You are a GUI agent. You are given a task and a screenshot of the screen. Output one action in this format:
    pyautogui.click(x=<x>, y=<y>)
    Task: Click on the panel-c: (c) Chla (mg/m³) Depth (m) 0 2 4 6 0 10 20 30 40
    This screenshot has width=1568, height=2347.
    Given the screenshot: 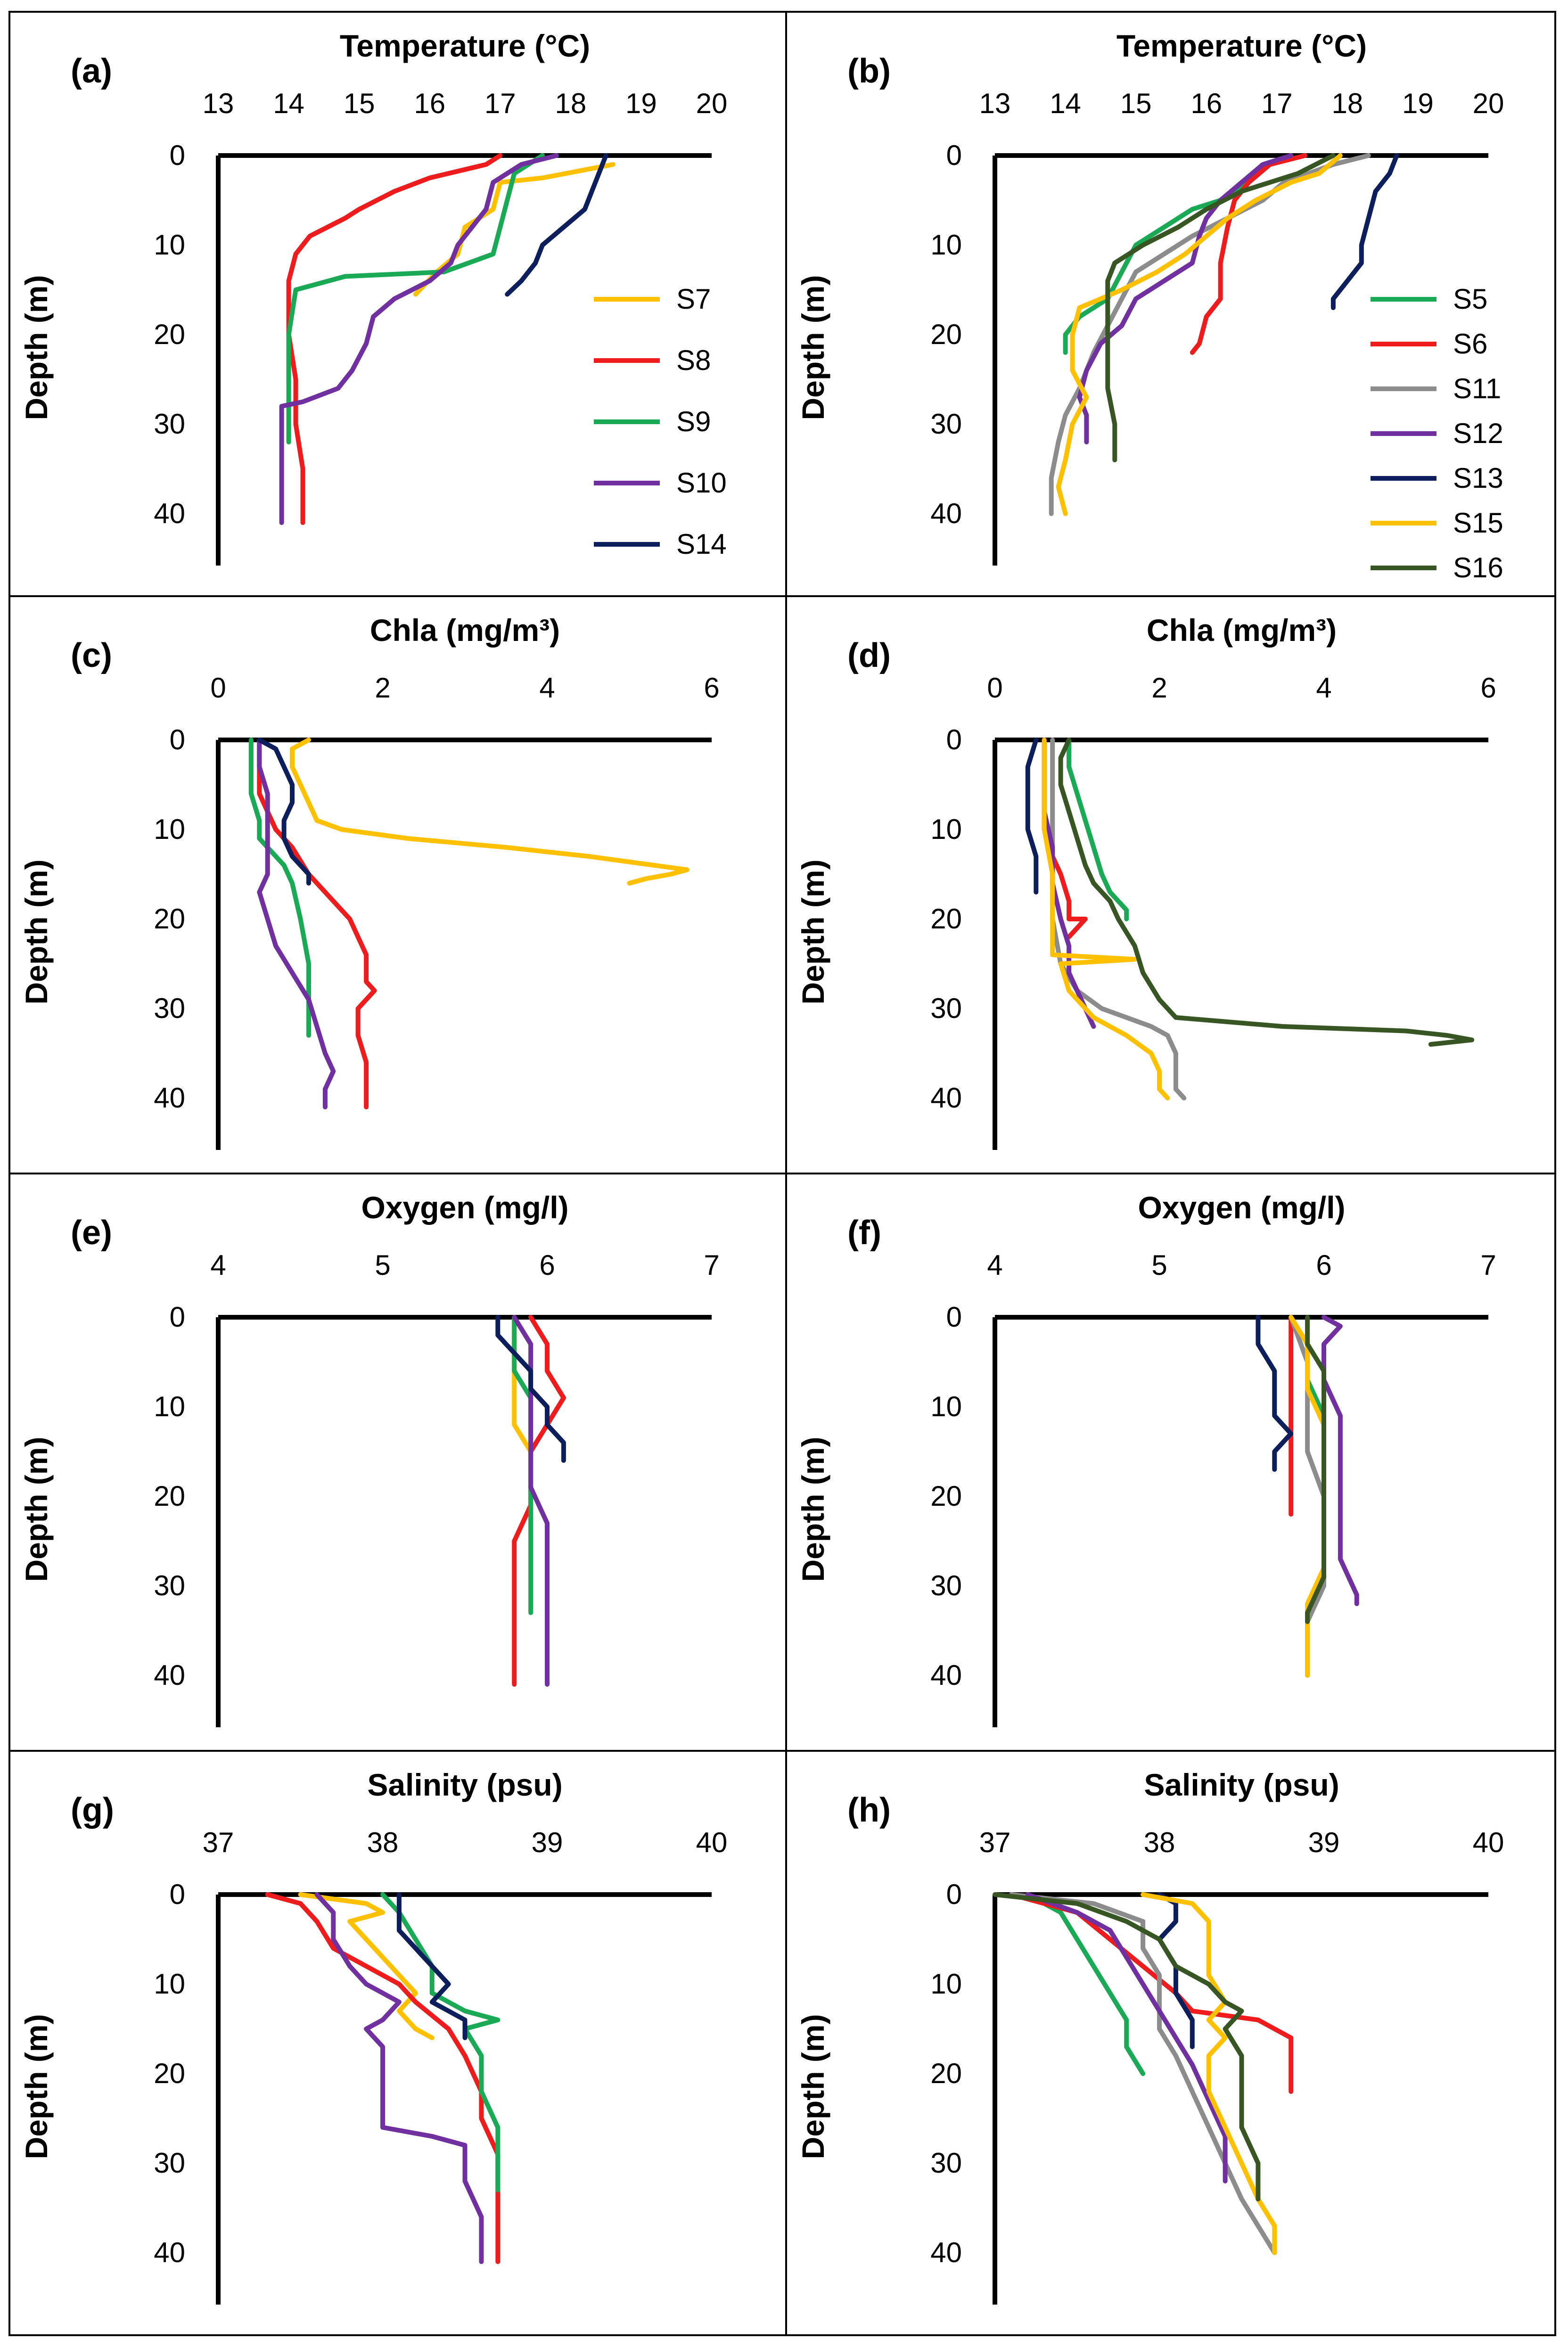 What is the action you would take?
    pyautogui.click(x=397, y=885)
    